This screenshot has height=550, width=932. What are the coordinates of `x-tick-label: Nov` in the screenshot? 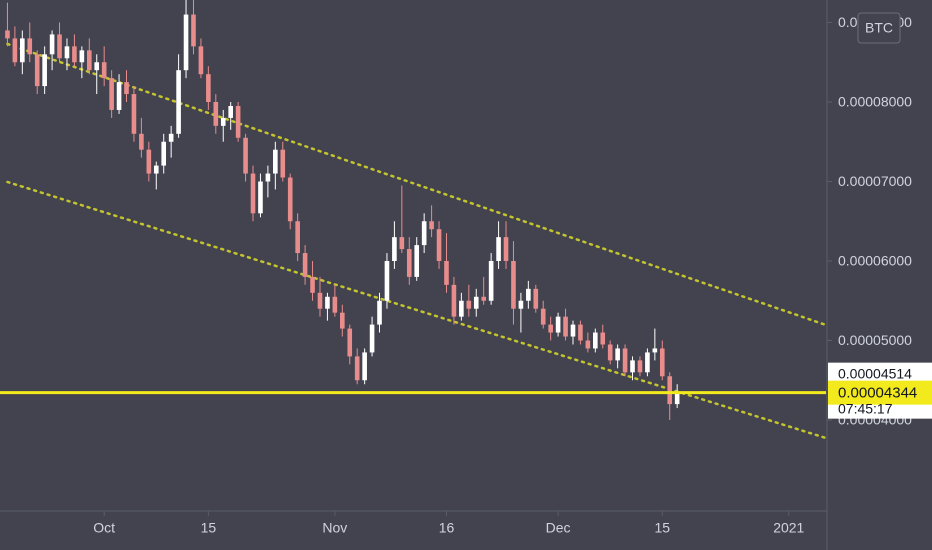 It's located at (334, 528).